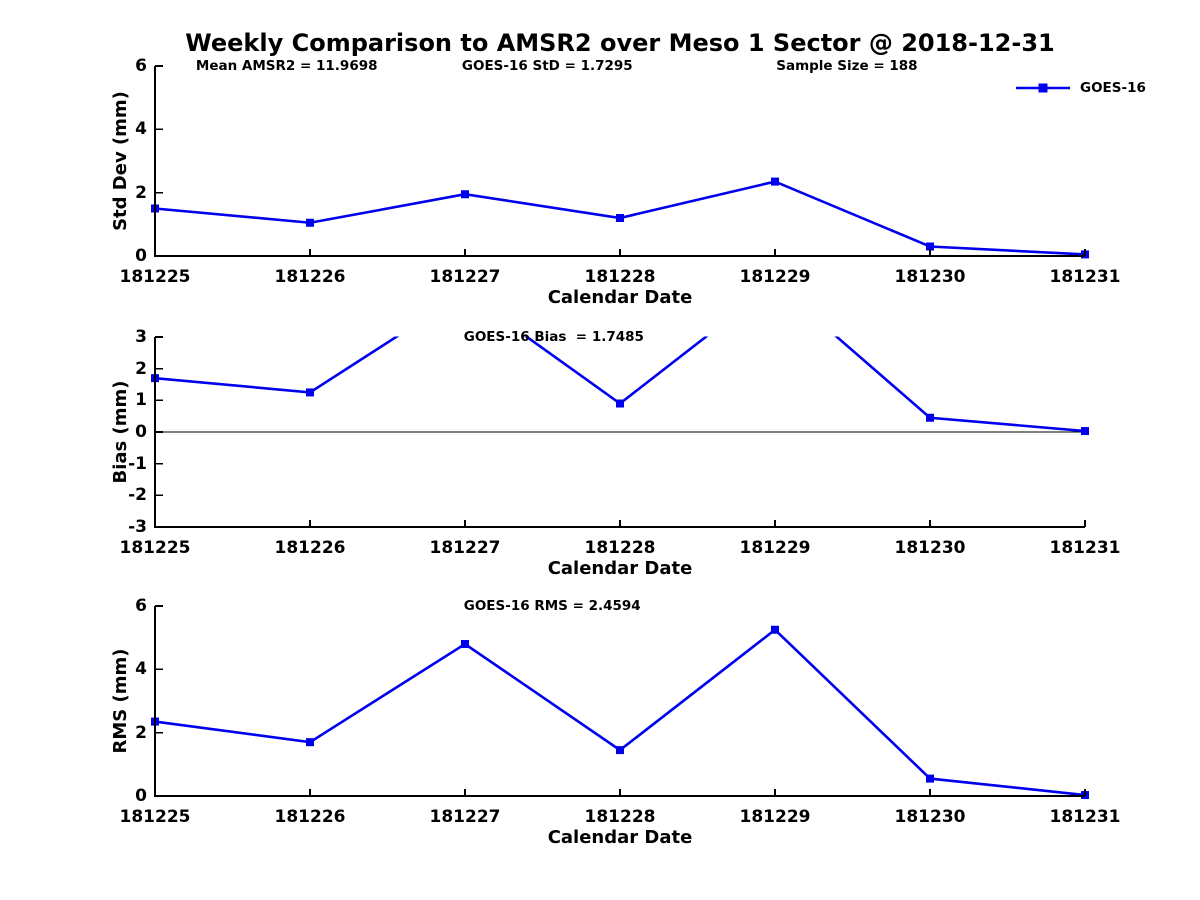 This screenshot has width=1200, height=900. I want to click on y-tick-label: 1, so click(141, 400).